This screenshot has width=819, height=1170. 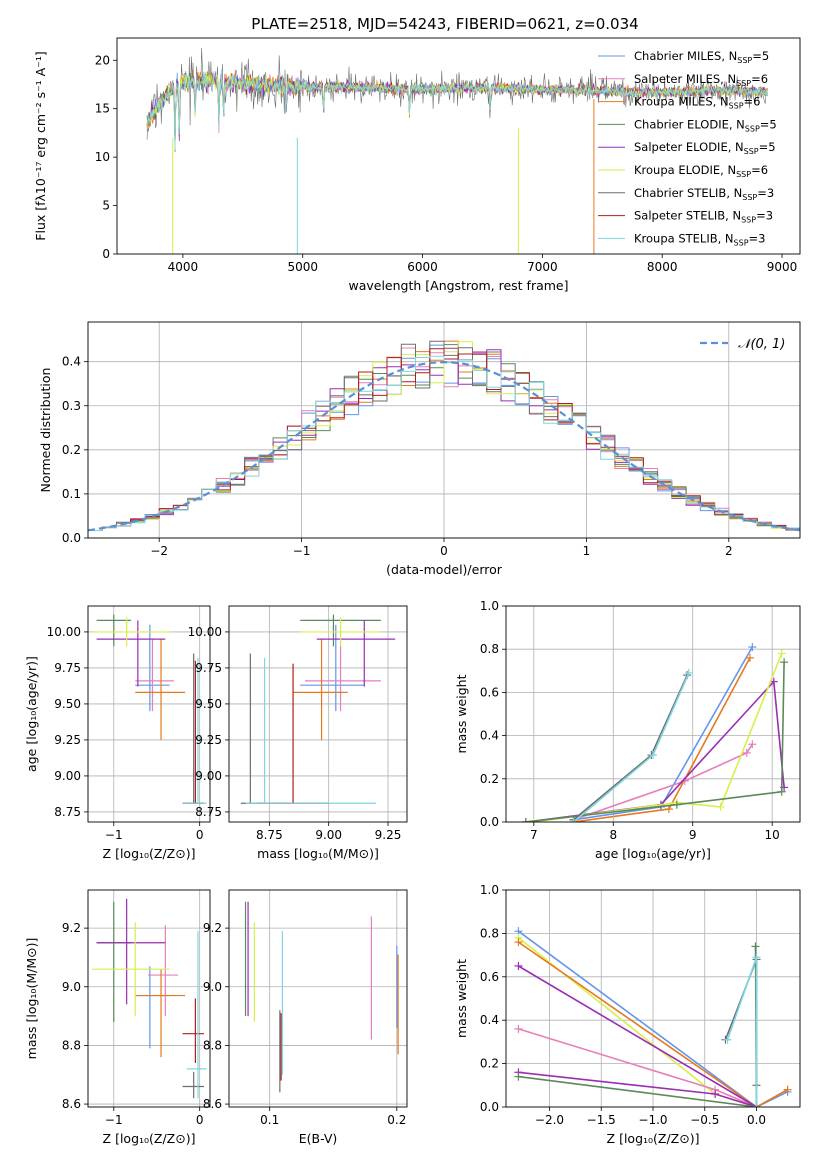 I want to click on y-axis-label: mass weight, so click(x=461, y=998).